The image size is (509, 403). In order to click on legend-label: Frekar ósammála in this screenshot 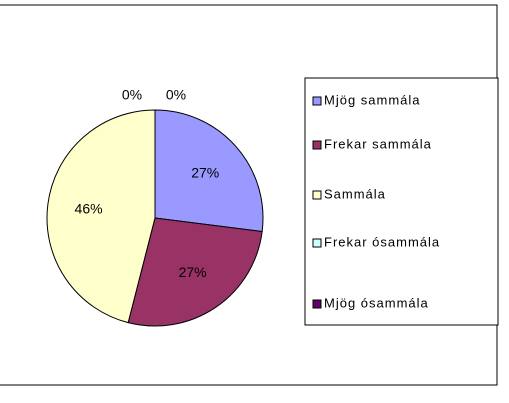, I will do `click(382, 241)`.